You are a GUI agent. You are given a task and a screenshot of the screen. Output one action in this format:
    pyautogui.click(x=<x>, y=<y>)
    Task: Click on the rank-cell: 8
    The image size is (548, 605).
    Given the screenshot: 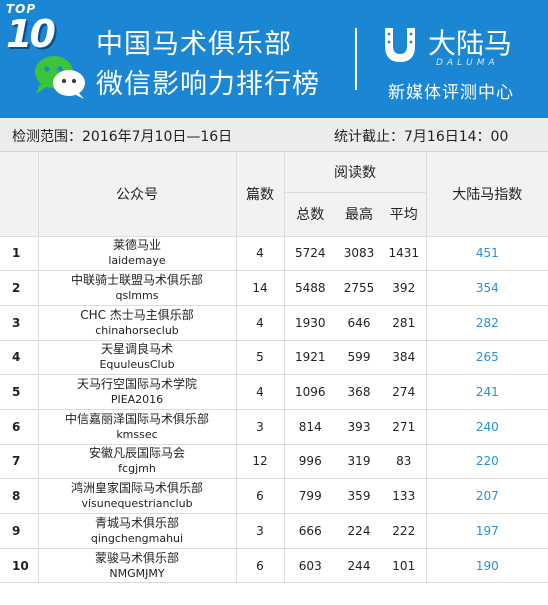 What is the action you would take?
    pyautogui.click(x=19, y=496)
    